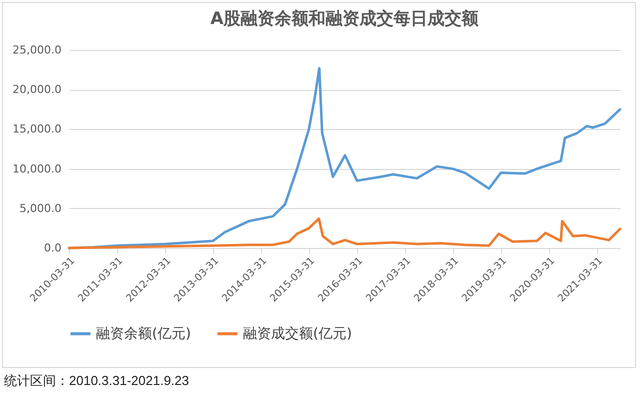  What do you see at coordinates (41, 208) in the screenshot?
I see `y-tick-label: 5,000.0` at bounding box center [41, 208].